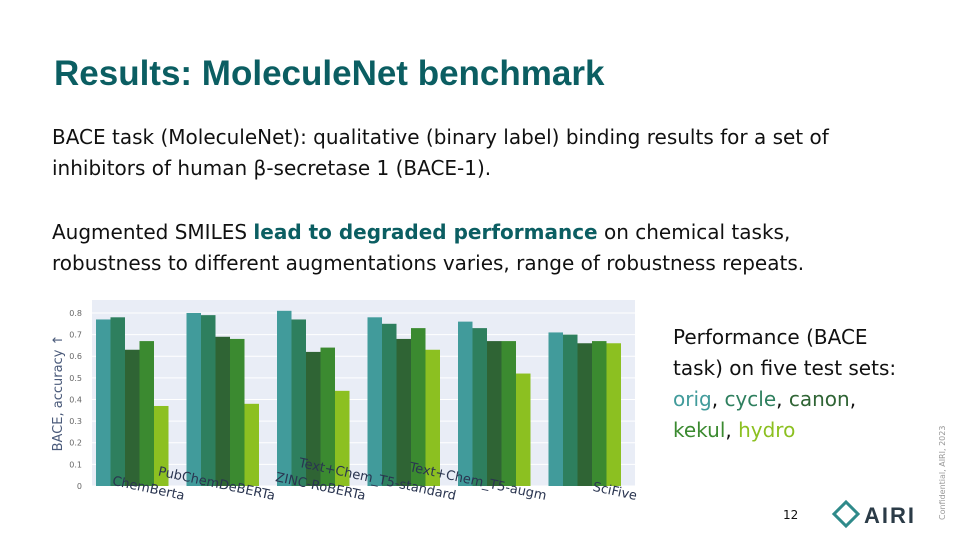 The image size is (960, 540). What do you see at coordinates (75, 421) in the screenshot?
I see `y-tick-label: 0.3` at bounding box center [75, 421].